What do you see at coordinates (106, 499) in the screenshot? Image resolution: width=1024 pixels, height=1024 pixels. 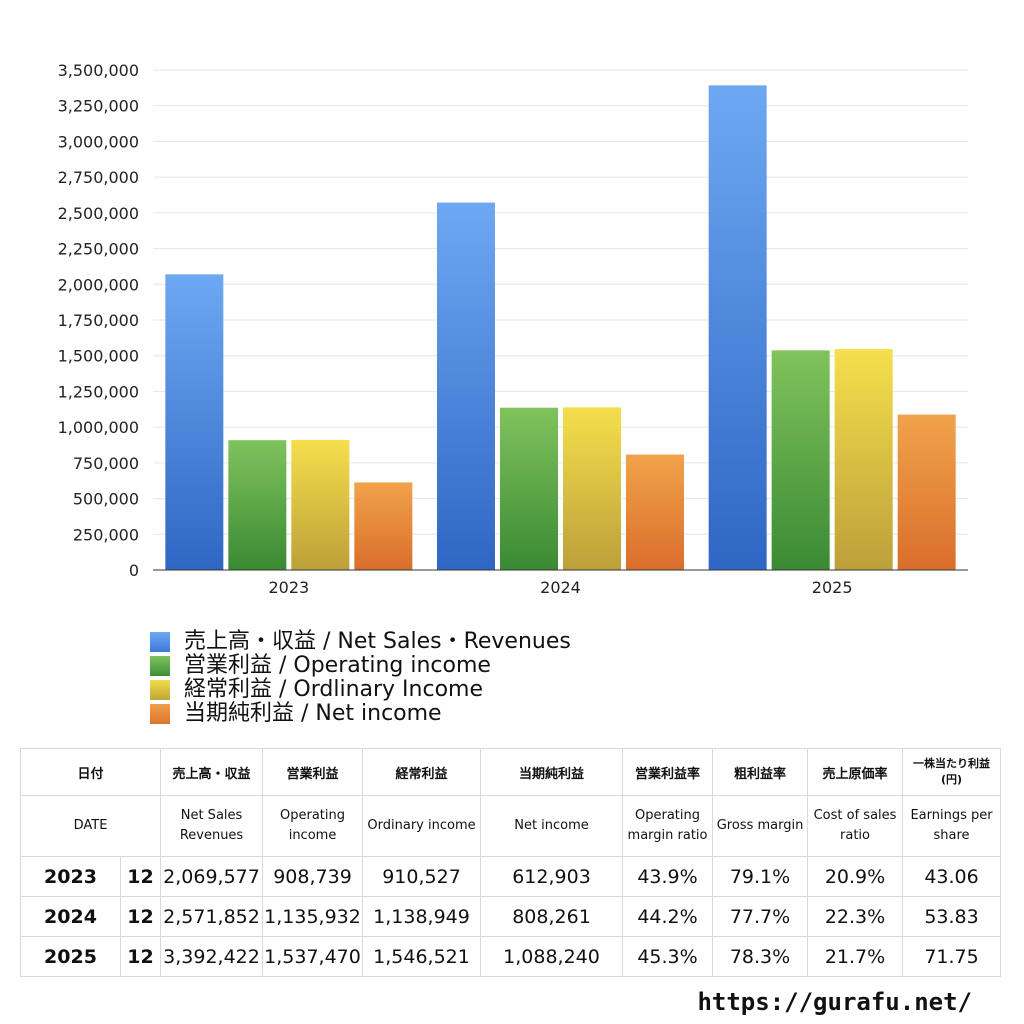 I see `y-tick-label: 500,000` at bounding box center [106, 499].